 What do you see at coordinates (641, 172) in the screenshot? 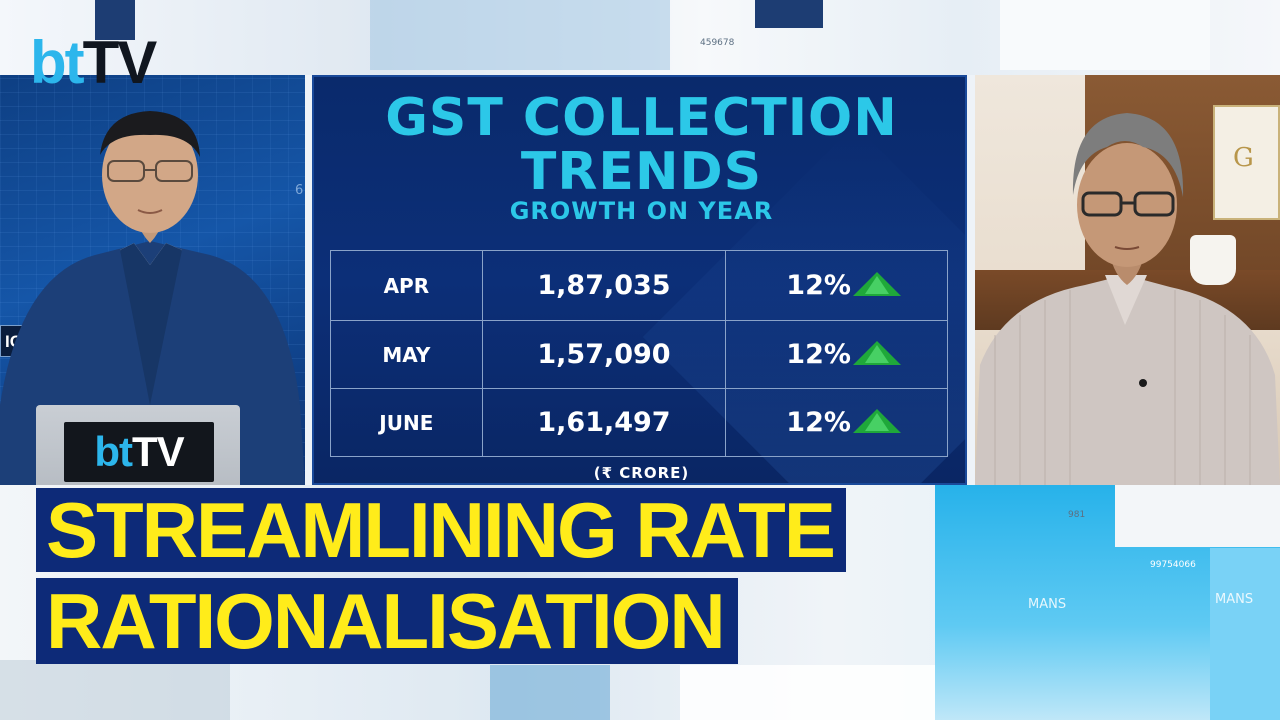
I see `gst-title-line2: TRENDS` at bounding box center [641, 172].